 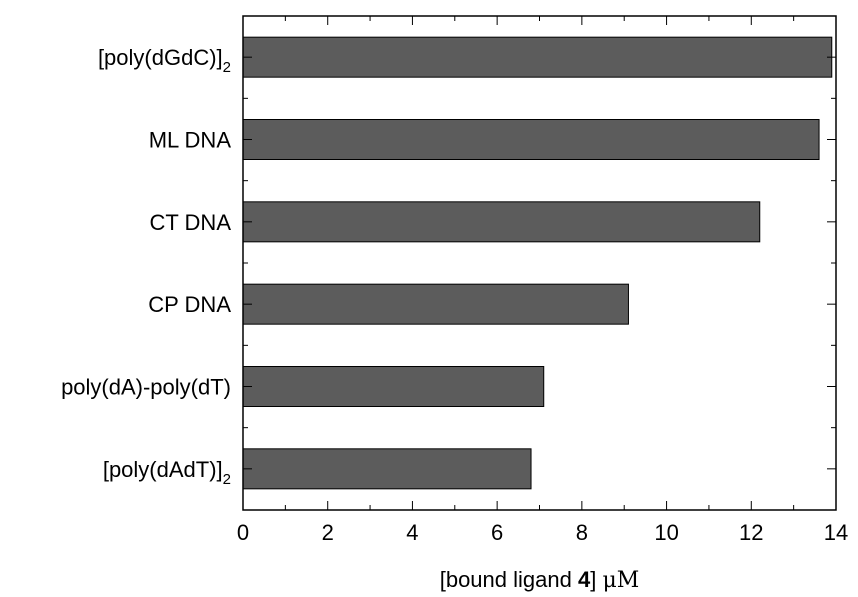 I want to click on x-tick-label: 14, so click(x=836, y=532).